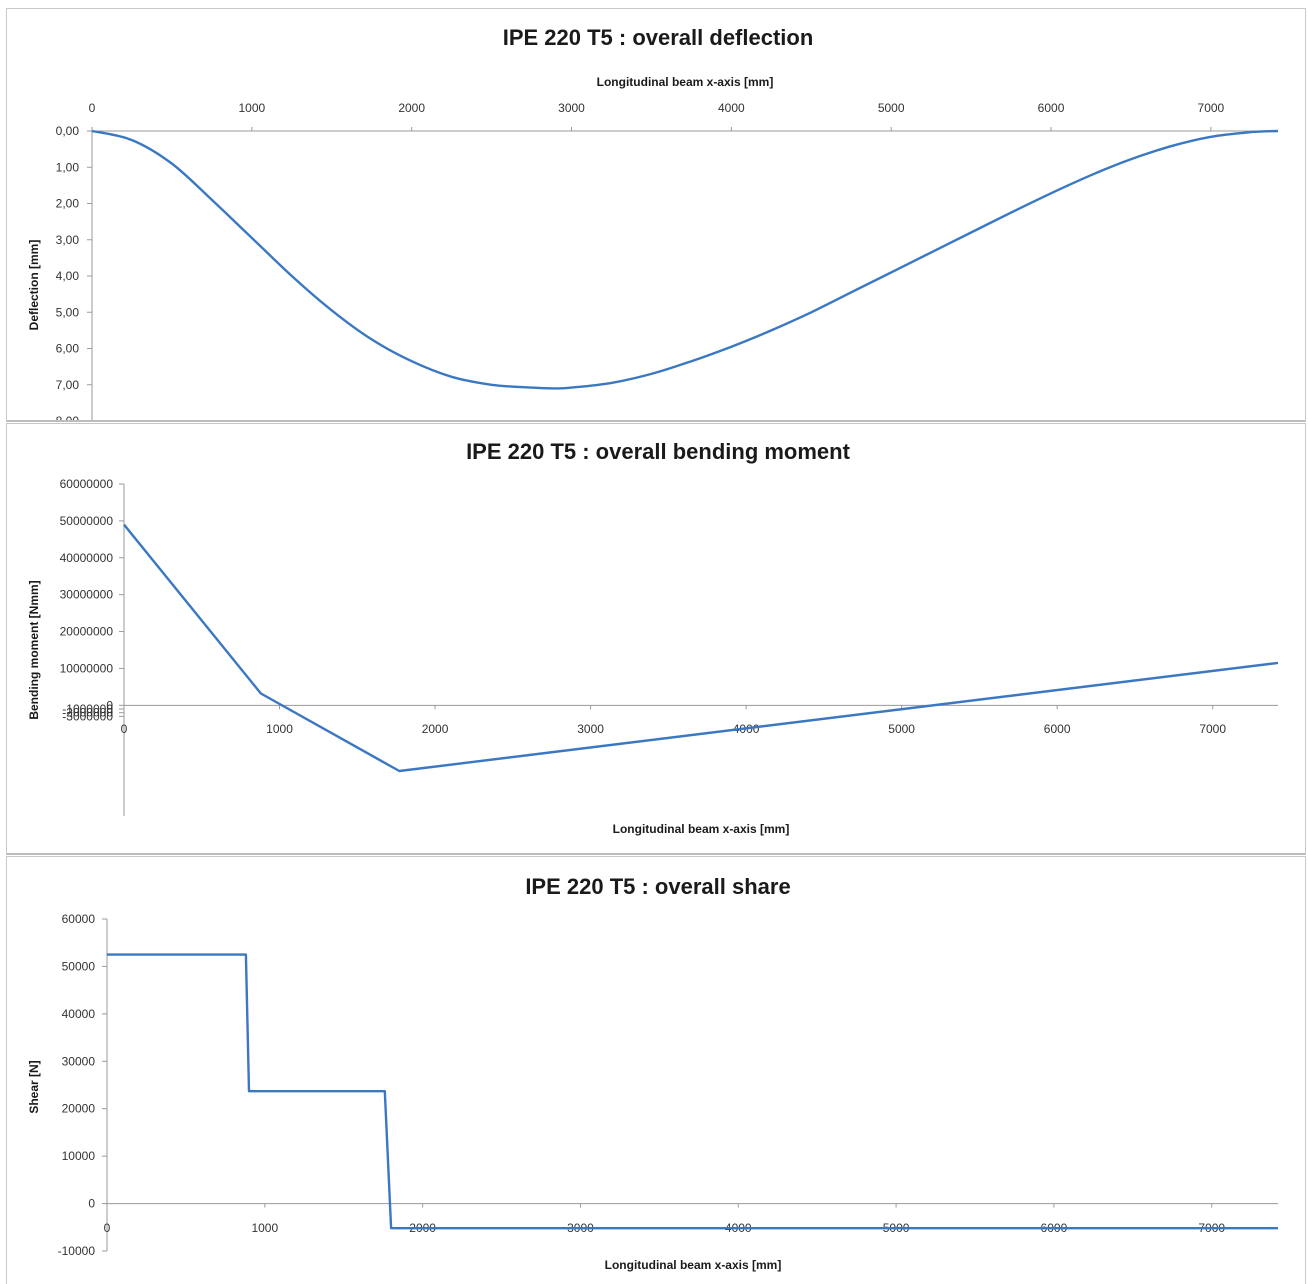 Image resolution: width=1308 pixels, height=1284 pixels. Describe the element at coordinates (658, 451) in the screenshot. I see `chart-title: IPE 220 T5 : overall bending moment` at that location.